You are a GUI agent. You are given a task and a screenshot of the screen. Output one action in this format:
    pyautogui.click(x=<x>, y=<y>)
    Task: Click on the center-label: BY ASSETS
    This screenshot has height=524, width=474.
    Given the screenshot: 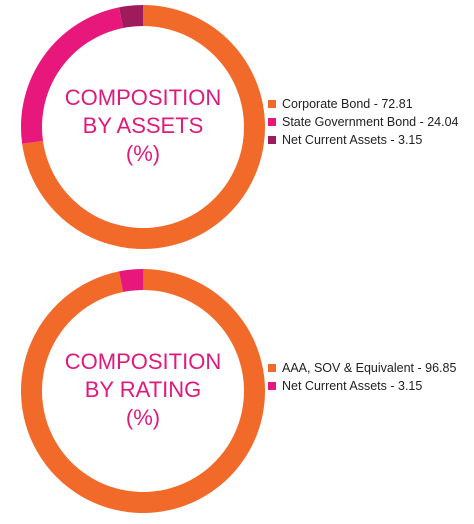 What is the action you would take?
    pyautogui.click(x=143, y=125)
    